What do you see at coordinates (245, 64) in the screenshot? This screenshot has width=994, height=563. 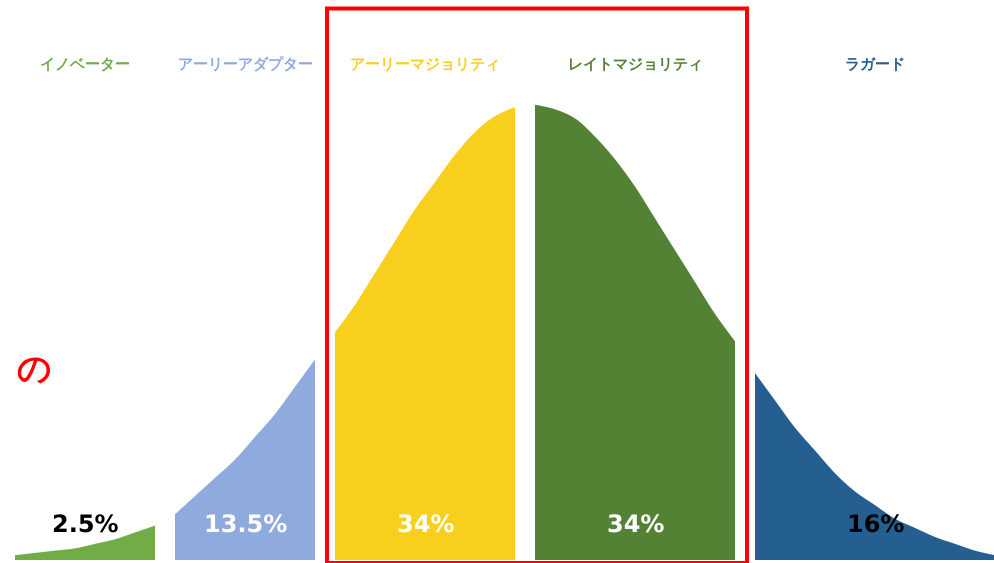 I see `text: アーリーアダプター` at bounding box center [245, 64].